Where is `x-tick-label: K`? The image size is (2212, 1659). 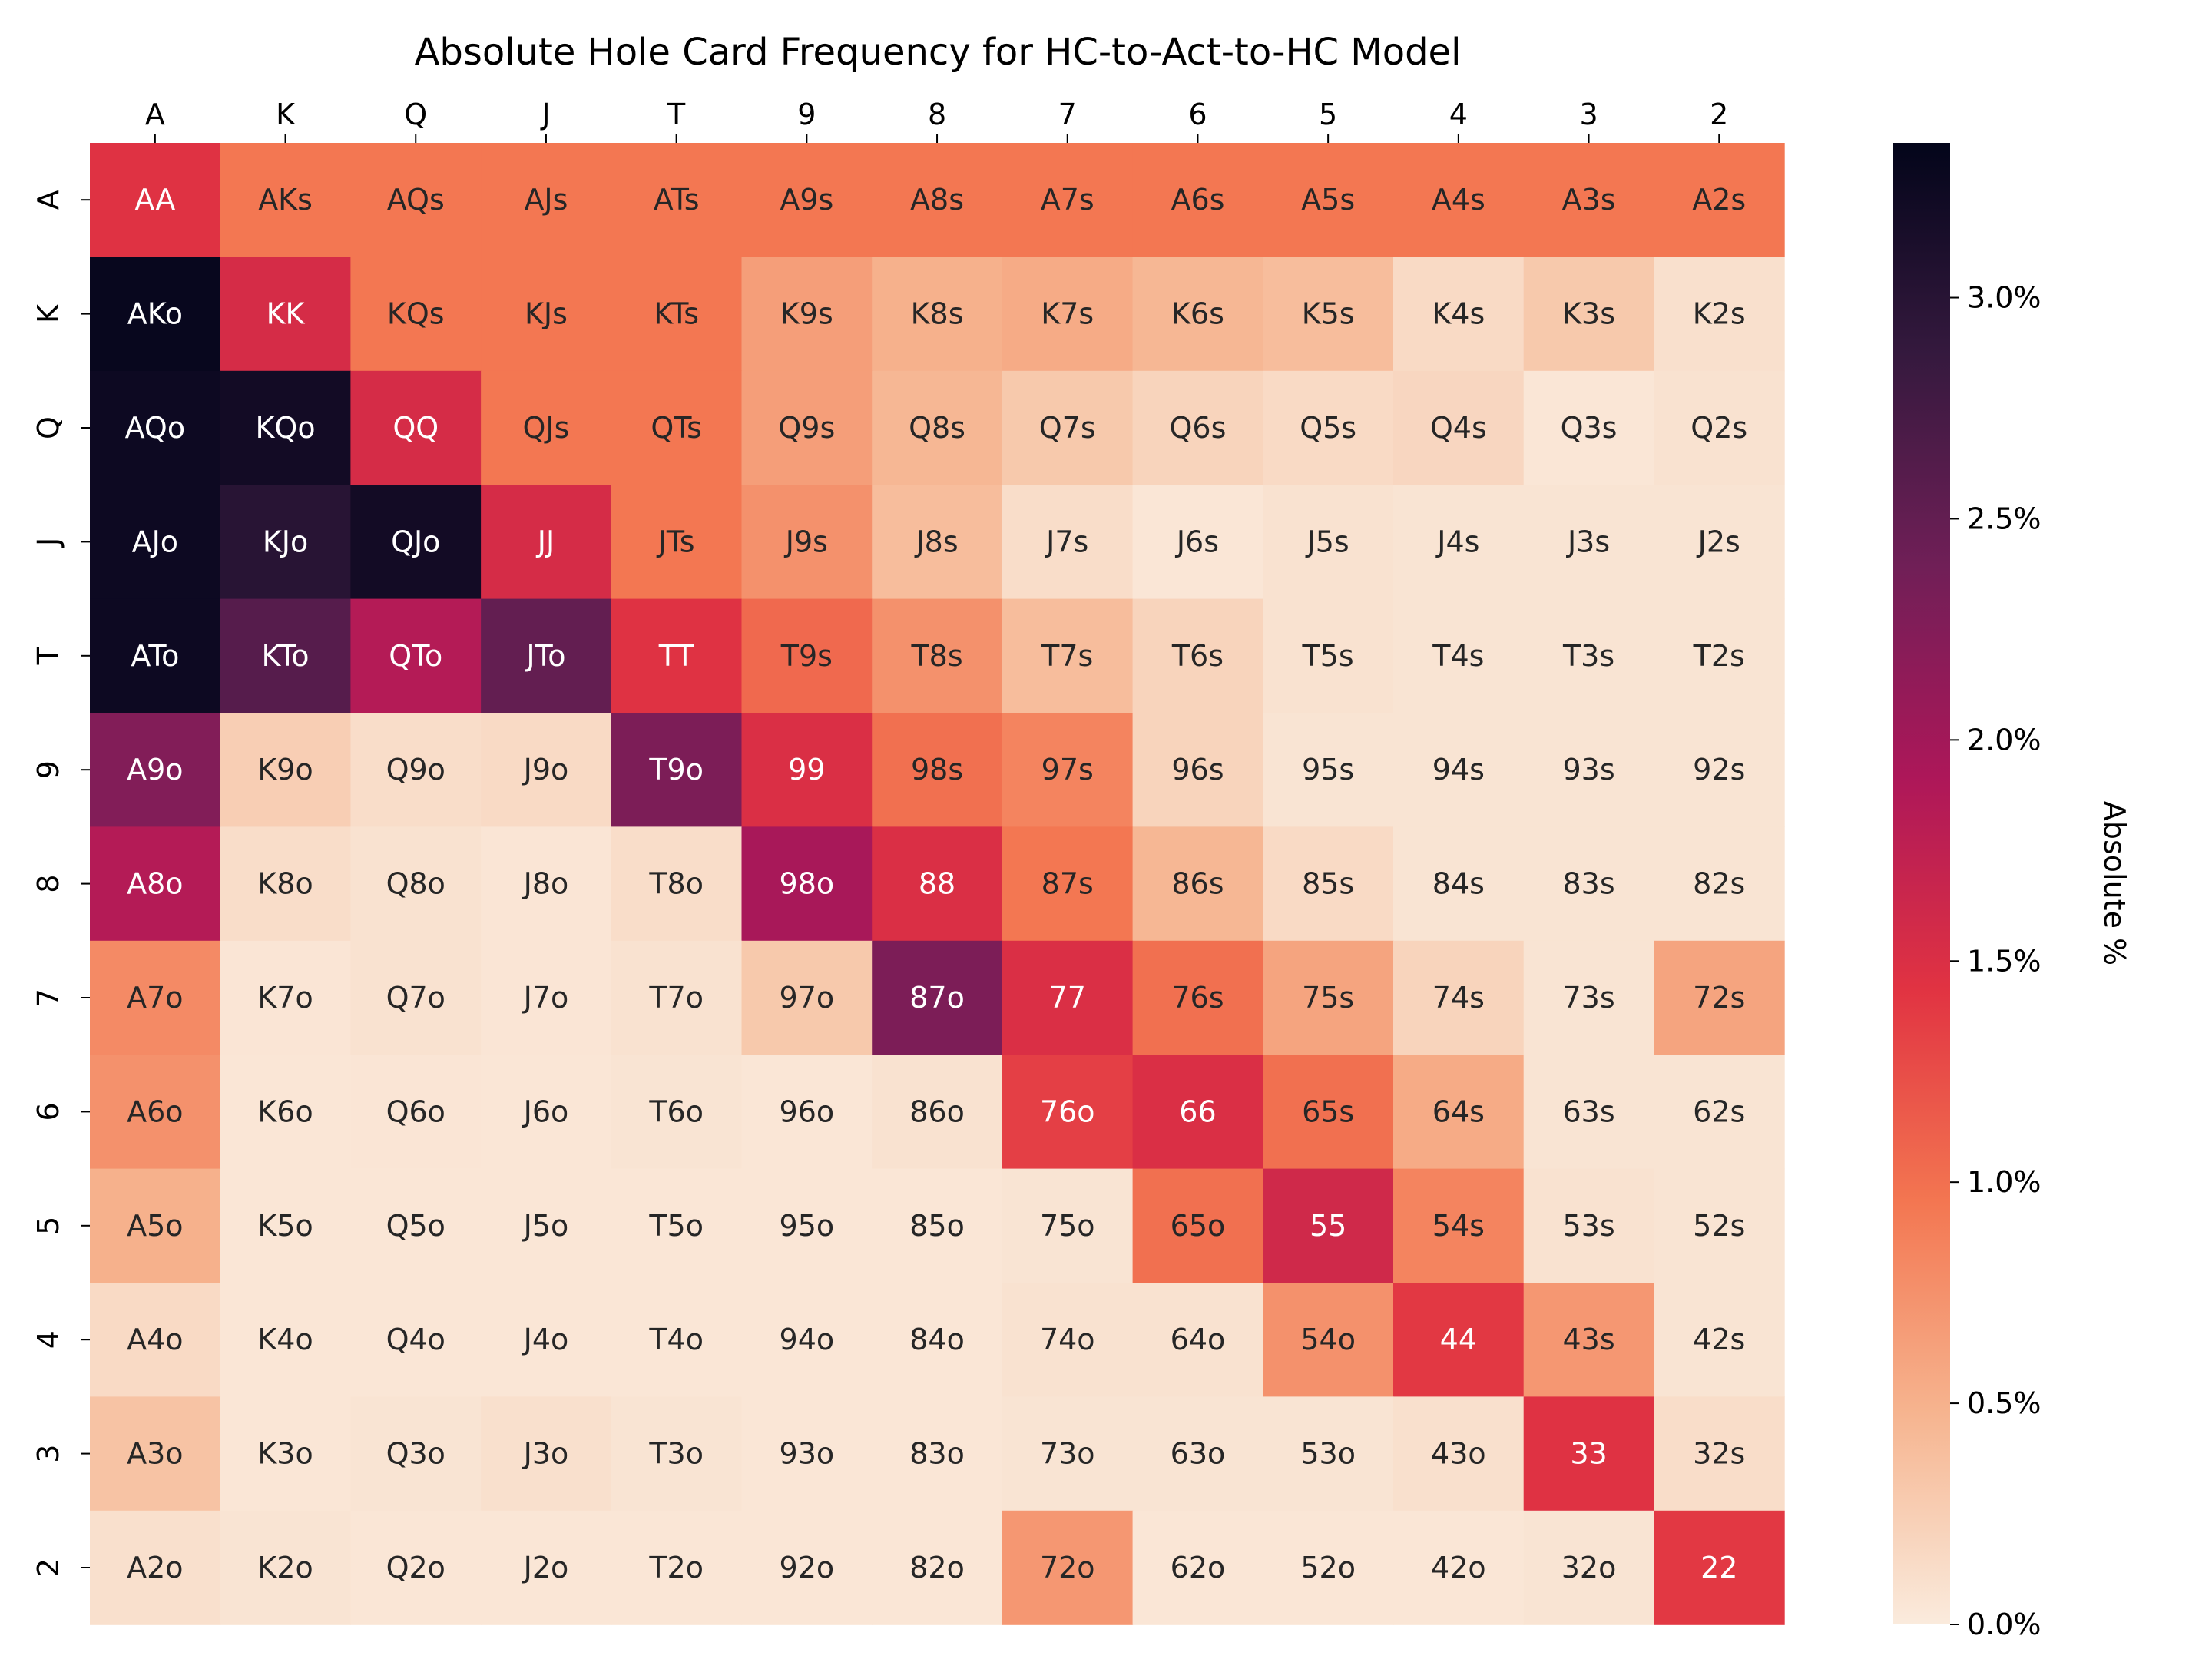
x-tick-label: K is located at coordinates (286, 115).